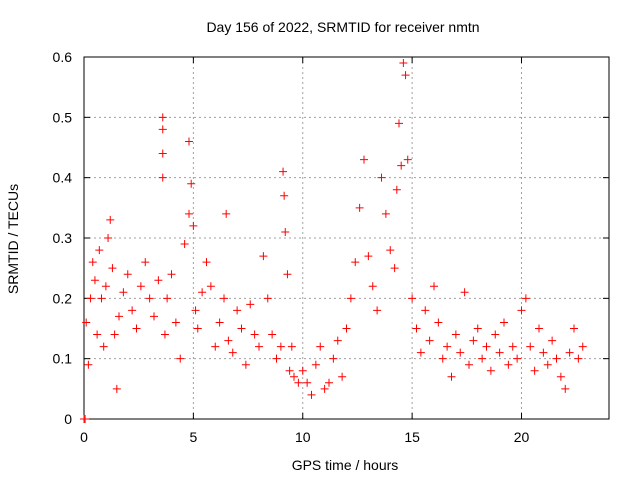  What do you see at coordinates (193, 437) in the screenshot?
I see `x-tick-label: 5` at bounding box center [193, 437].